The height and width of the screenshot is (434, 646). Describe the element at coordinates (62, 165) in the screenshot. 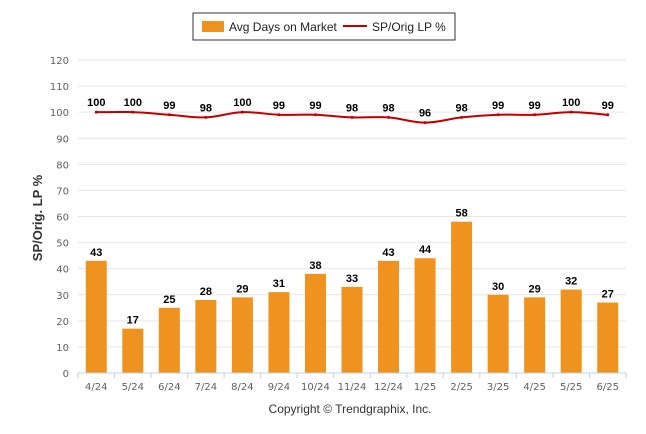

I see `y-tick-label: 80` at that location.